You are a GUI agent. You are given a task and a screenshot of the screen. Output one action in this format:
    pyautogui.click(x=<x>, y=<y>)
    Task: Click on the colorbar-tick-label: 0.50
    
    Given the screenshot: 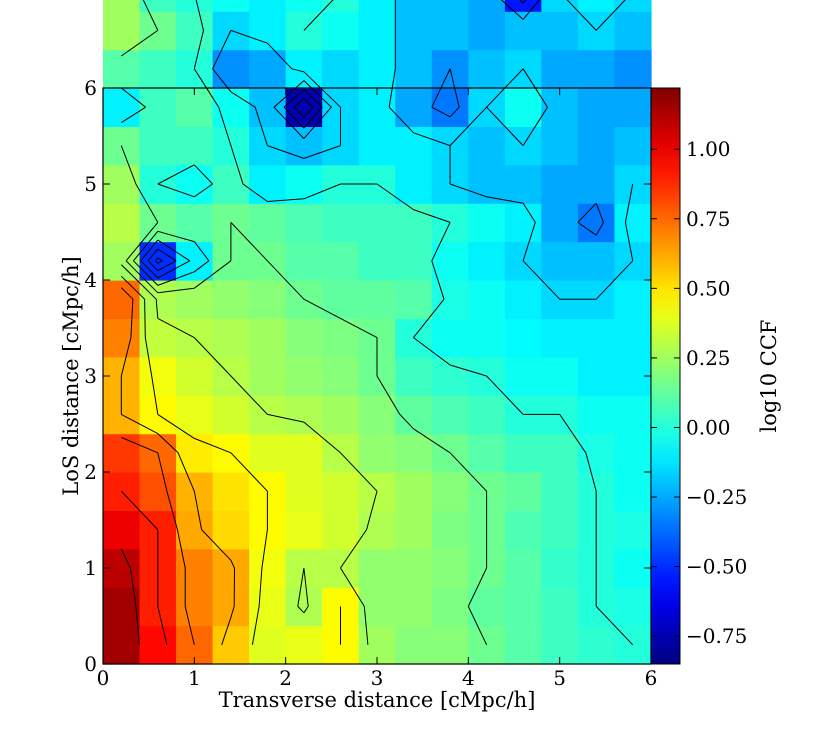 What is the action you would take?
    pyautogui.click(x=708, y=288)
    